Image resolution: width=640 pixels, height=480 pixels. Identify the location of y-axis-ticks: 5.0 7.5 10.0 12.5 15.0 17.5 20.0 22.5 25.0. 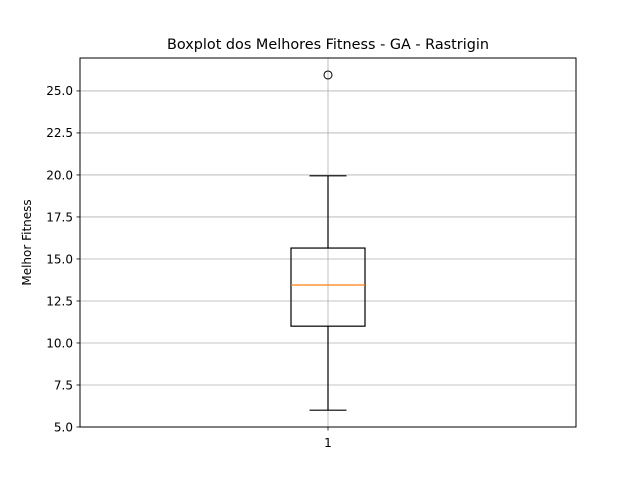
(63, 259).